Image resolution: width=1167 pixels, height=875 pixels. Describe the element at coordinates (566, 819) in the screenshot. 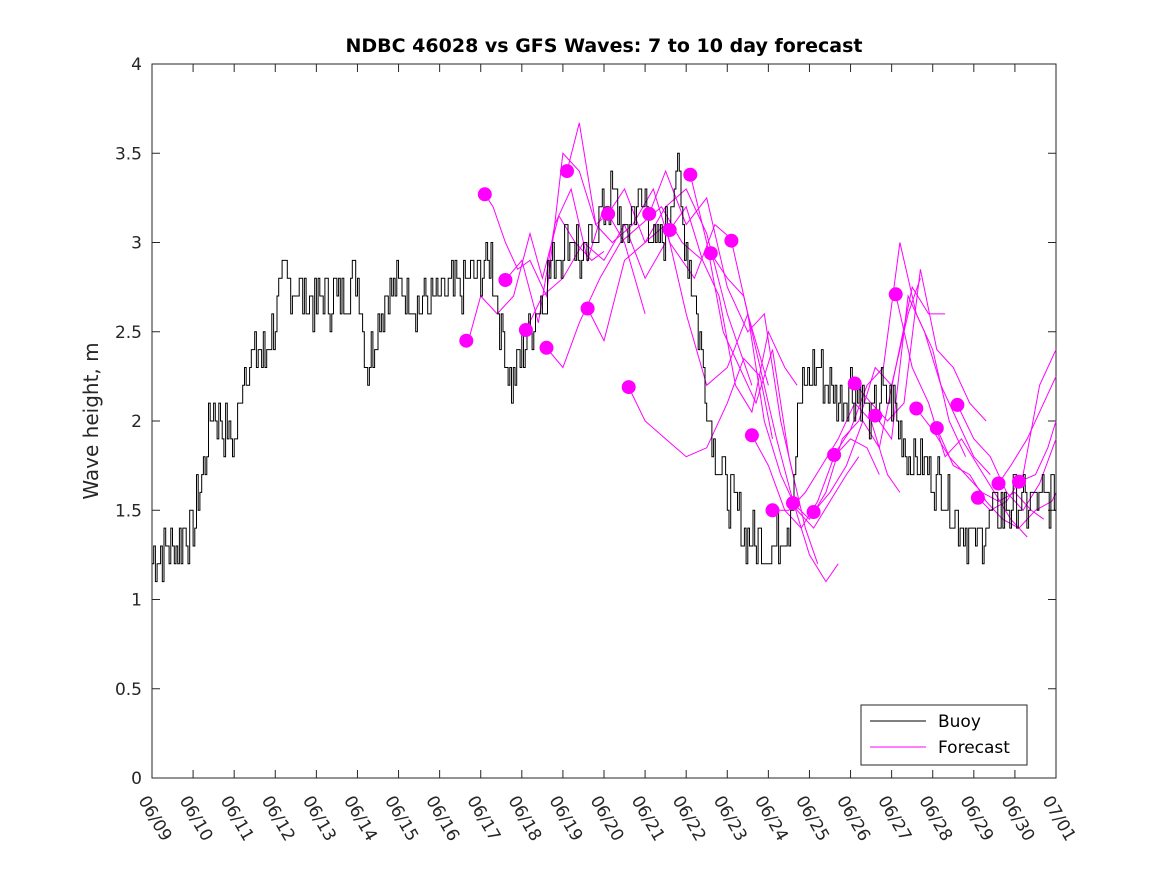

I see `x-tick-label: 06/19` at that location.